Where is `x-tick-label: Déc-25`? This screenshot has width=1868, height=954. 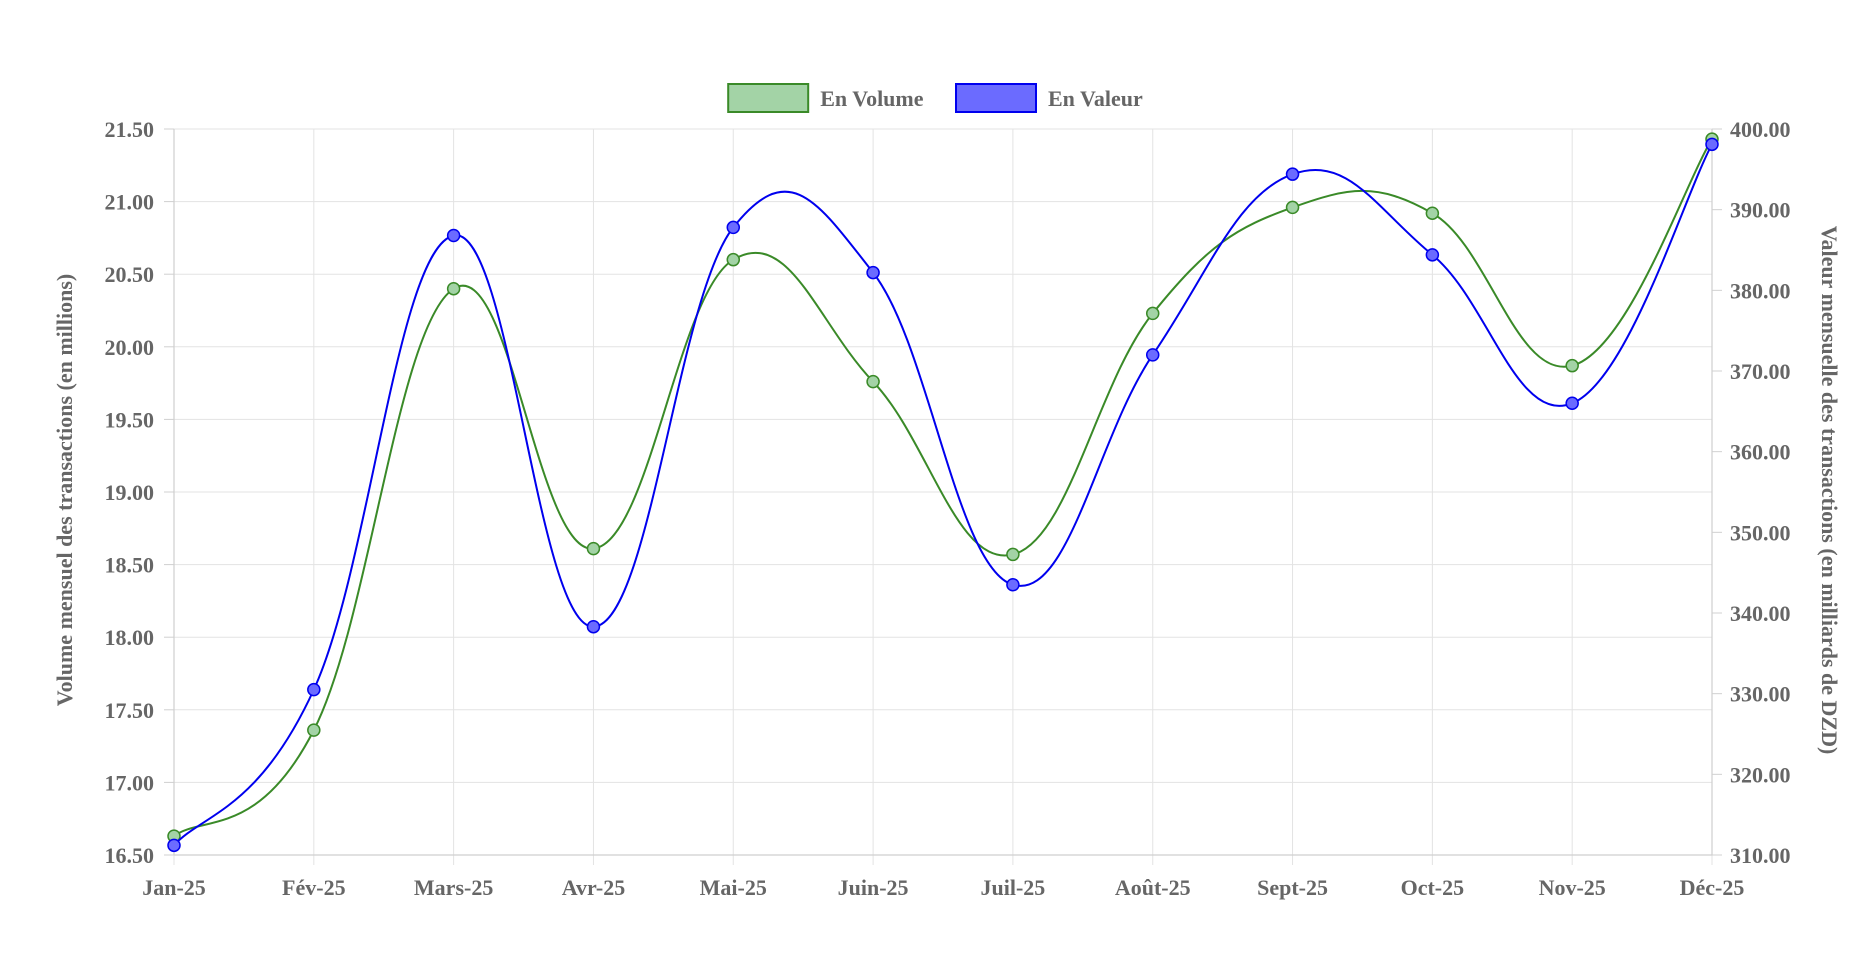 x-tick-label: Déc-25 is located at coordinates (1712, 887).